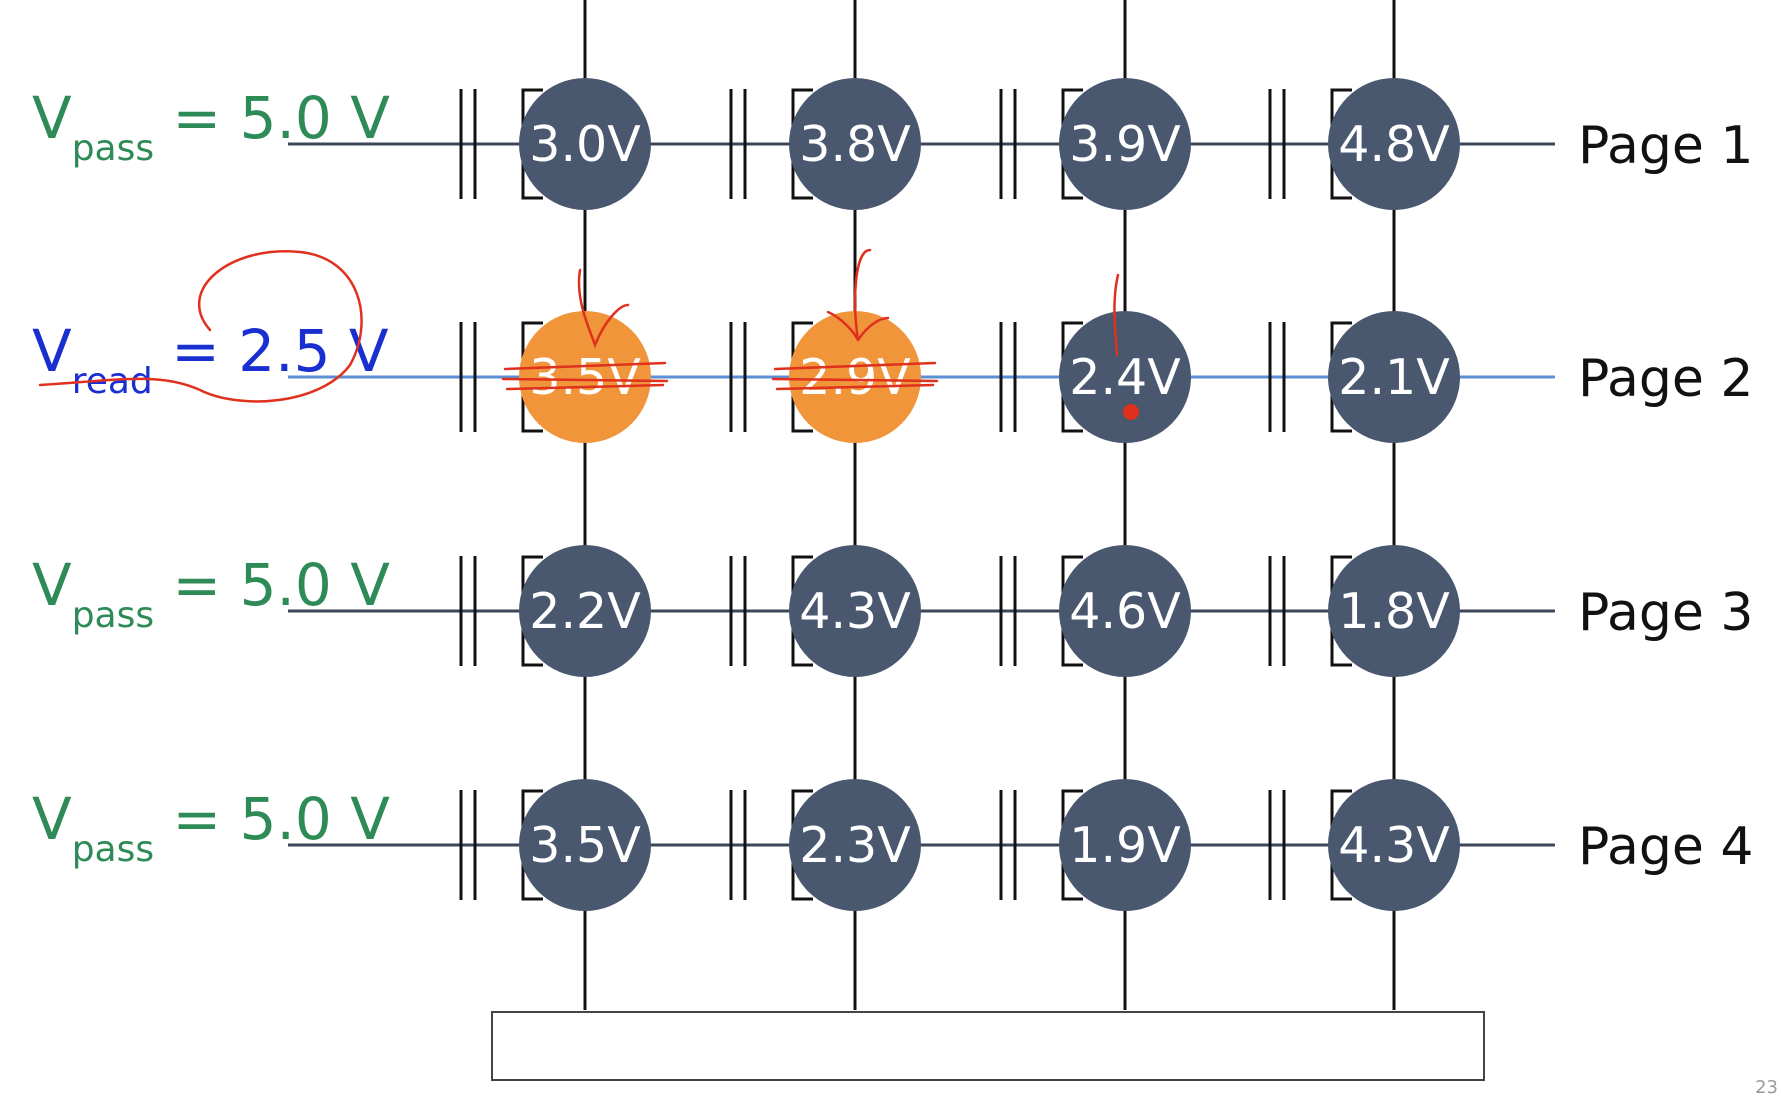  I want to click on annotation-circle, so click(200, 326).